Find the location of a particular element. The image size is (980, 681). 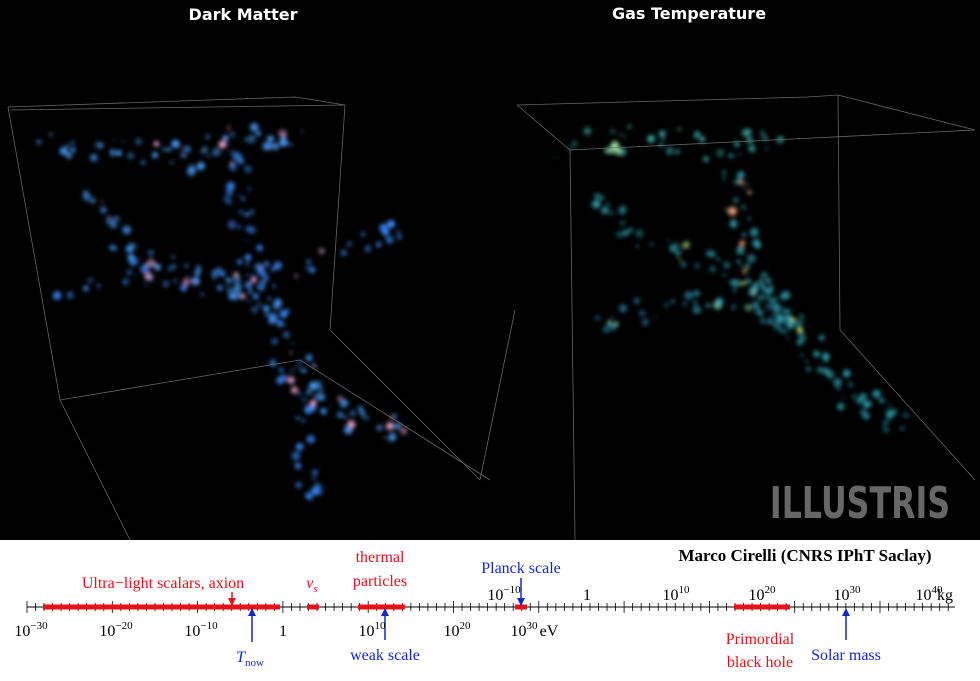

arrow-head is located at coordinates (521, 602).